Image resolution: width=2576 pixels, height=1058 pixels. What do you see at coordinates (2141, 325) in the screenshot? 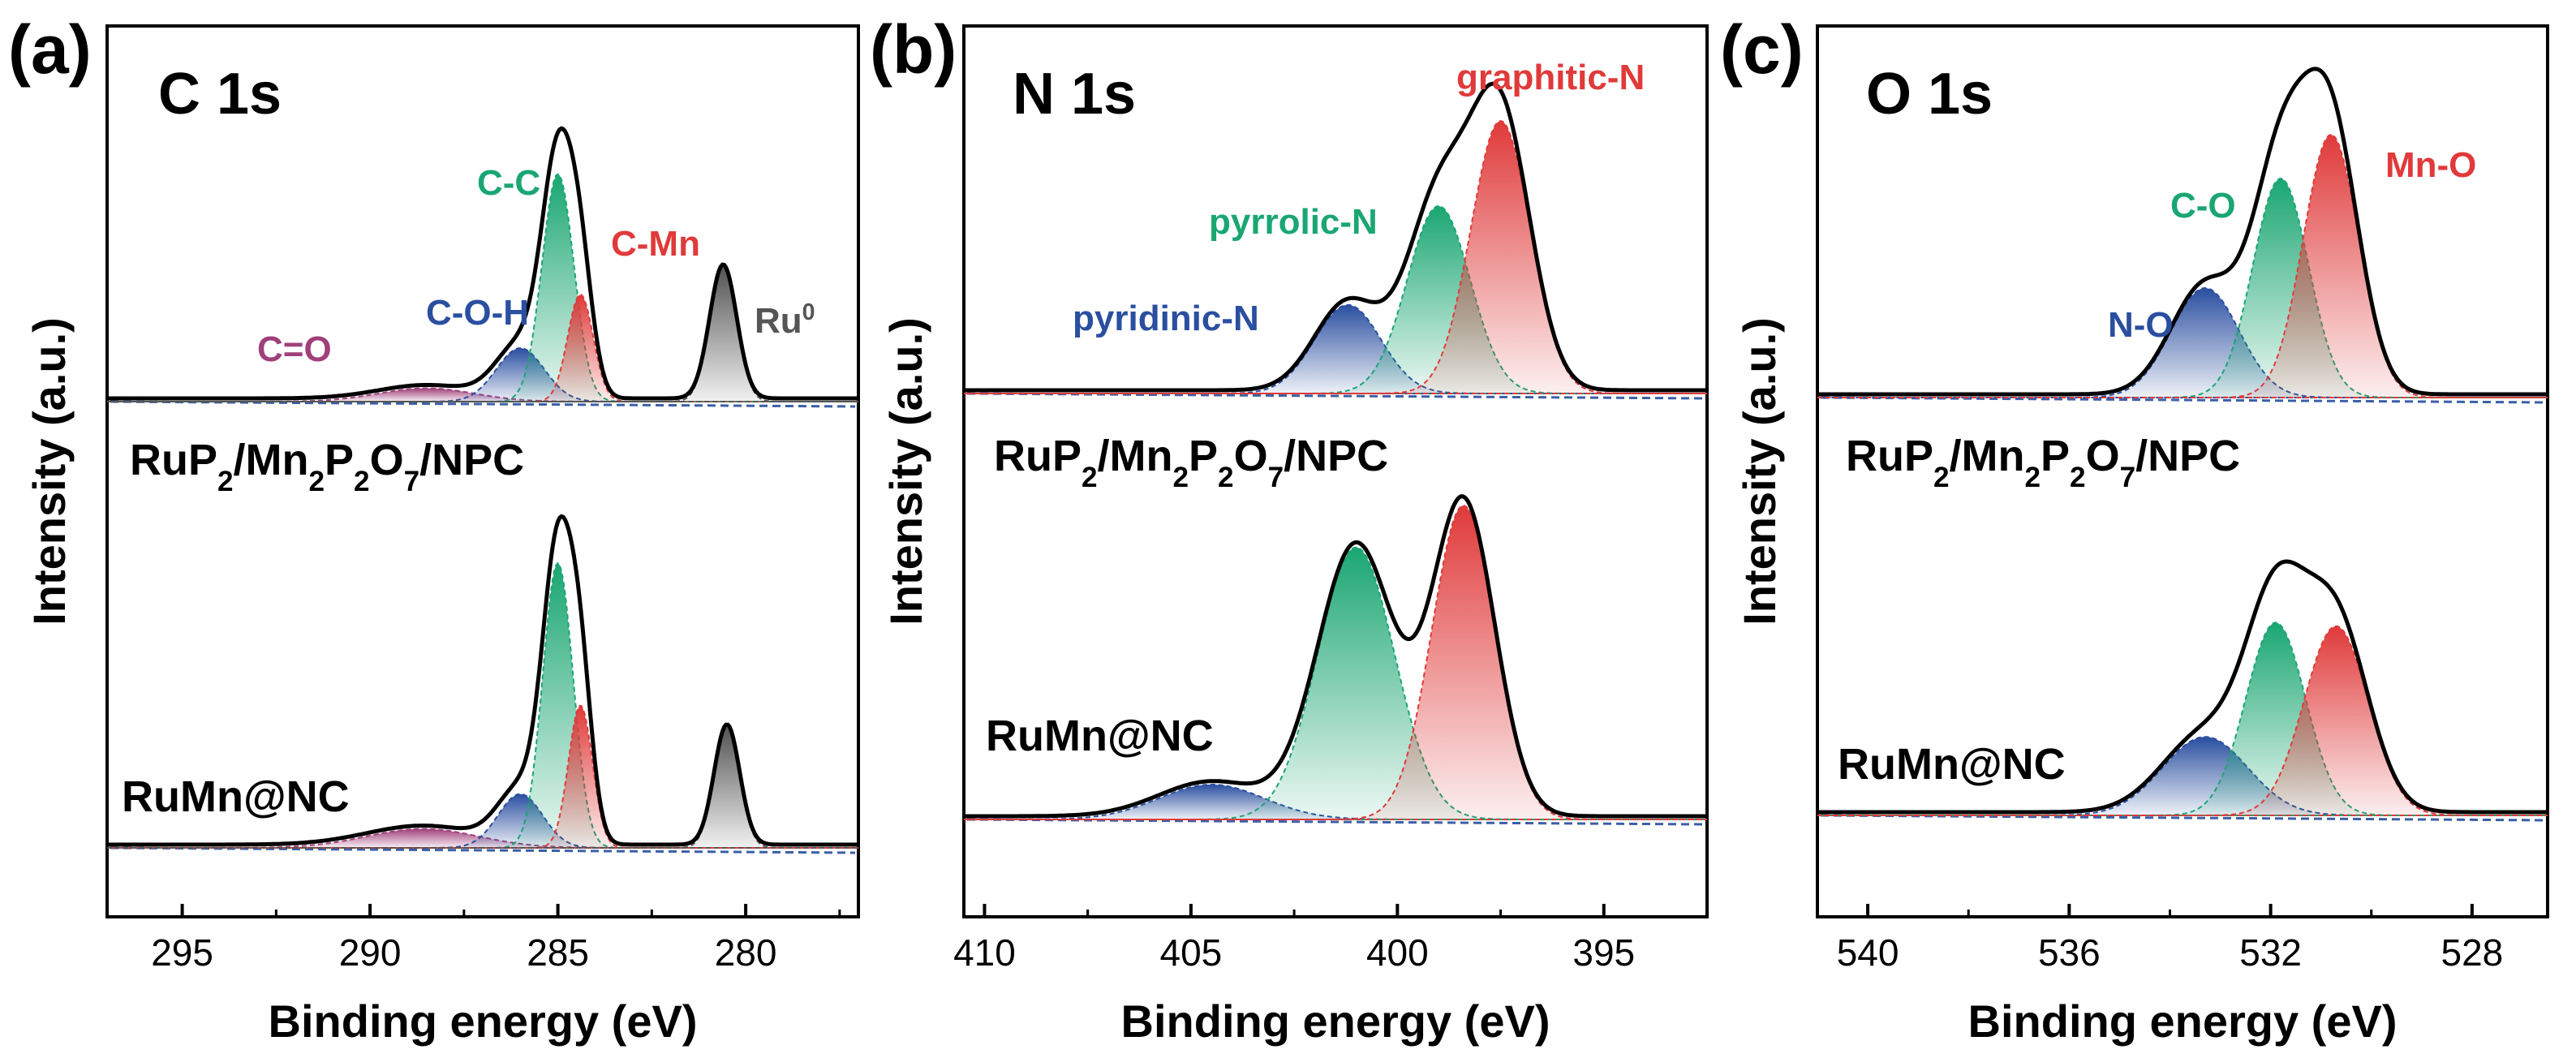
I see `component-label: N-O` at bounding box center [2141, 325].